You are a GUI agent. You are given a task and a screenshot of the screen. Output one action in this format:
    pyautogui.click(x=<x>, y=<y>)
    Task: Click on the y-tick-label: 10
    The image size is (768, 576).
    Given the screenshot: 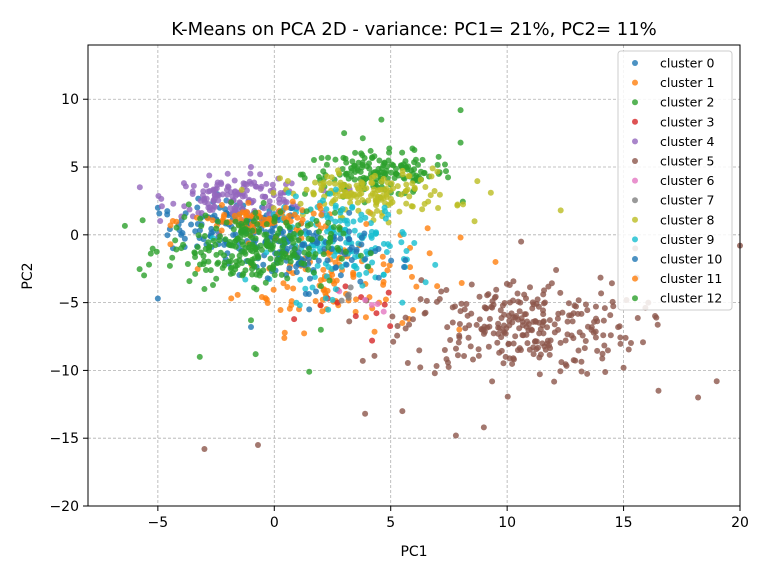 What is the action you would take?
    pyautogui.click(x=70, y=100)
    